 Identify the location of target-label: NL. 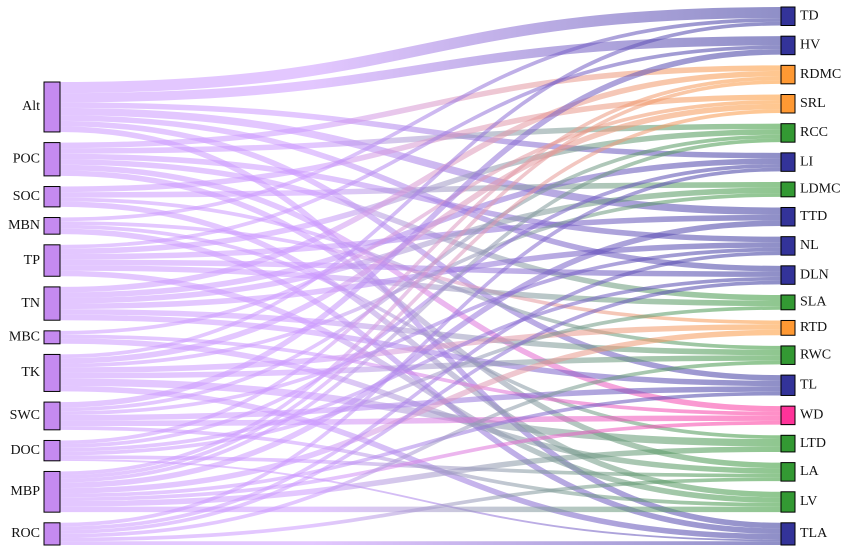
(809, 245).